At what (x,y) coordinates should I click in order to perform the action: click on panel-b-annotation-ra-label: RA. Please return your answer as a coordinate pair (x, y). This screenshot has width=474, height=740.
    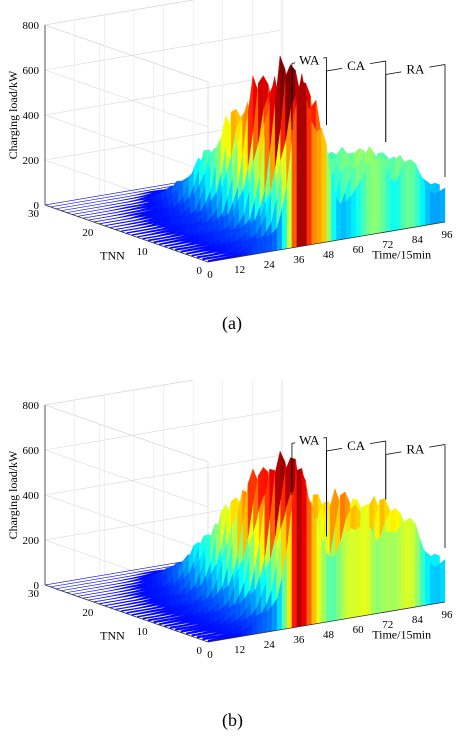
    Looking at the image, I should click on (415, 449).